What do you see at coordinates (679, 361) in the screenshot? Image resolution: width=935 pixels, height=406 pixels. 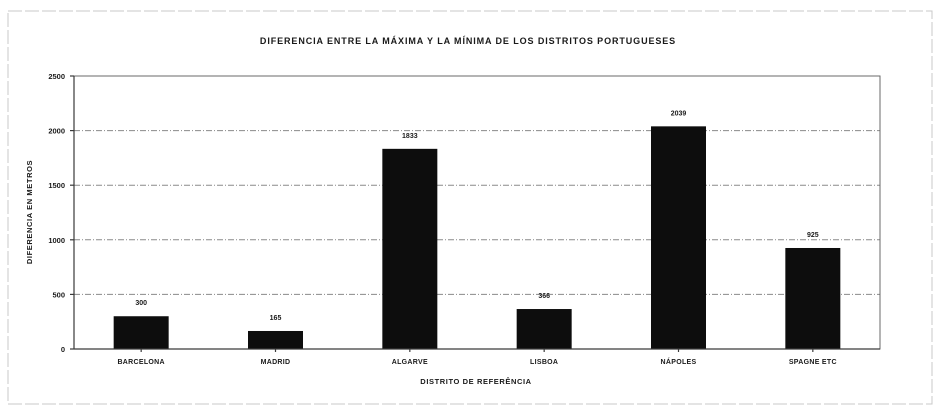 I see `x-tick-label: NÁPOLES` at bounding box center [679, 361].